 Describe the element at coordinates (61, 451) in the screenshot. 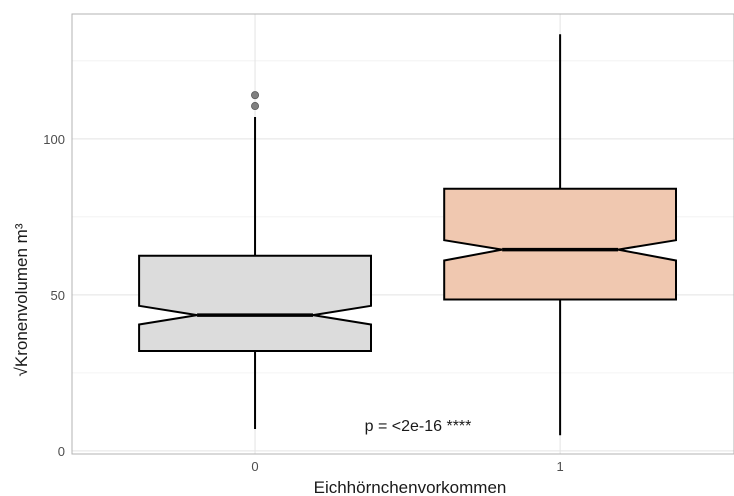

I see `y-tick-label: 0` at that location.